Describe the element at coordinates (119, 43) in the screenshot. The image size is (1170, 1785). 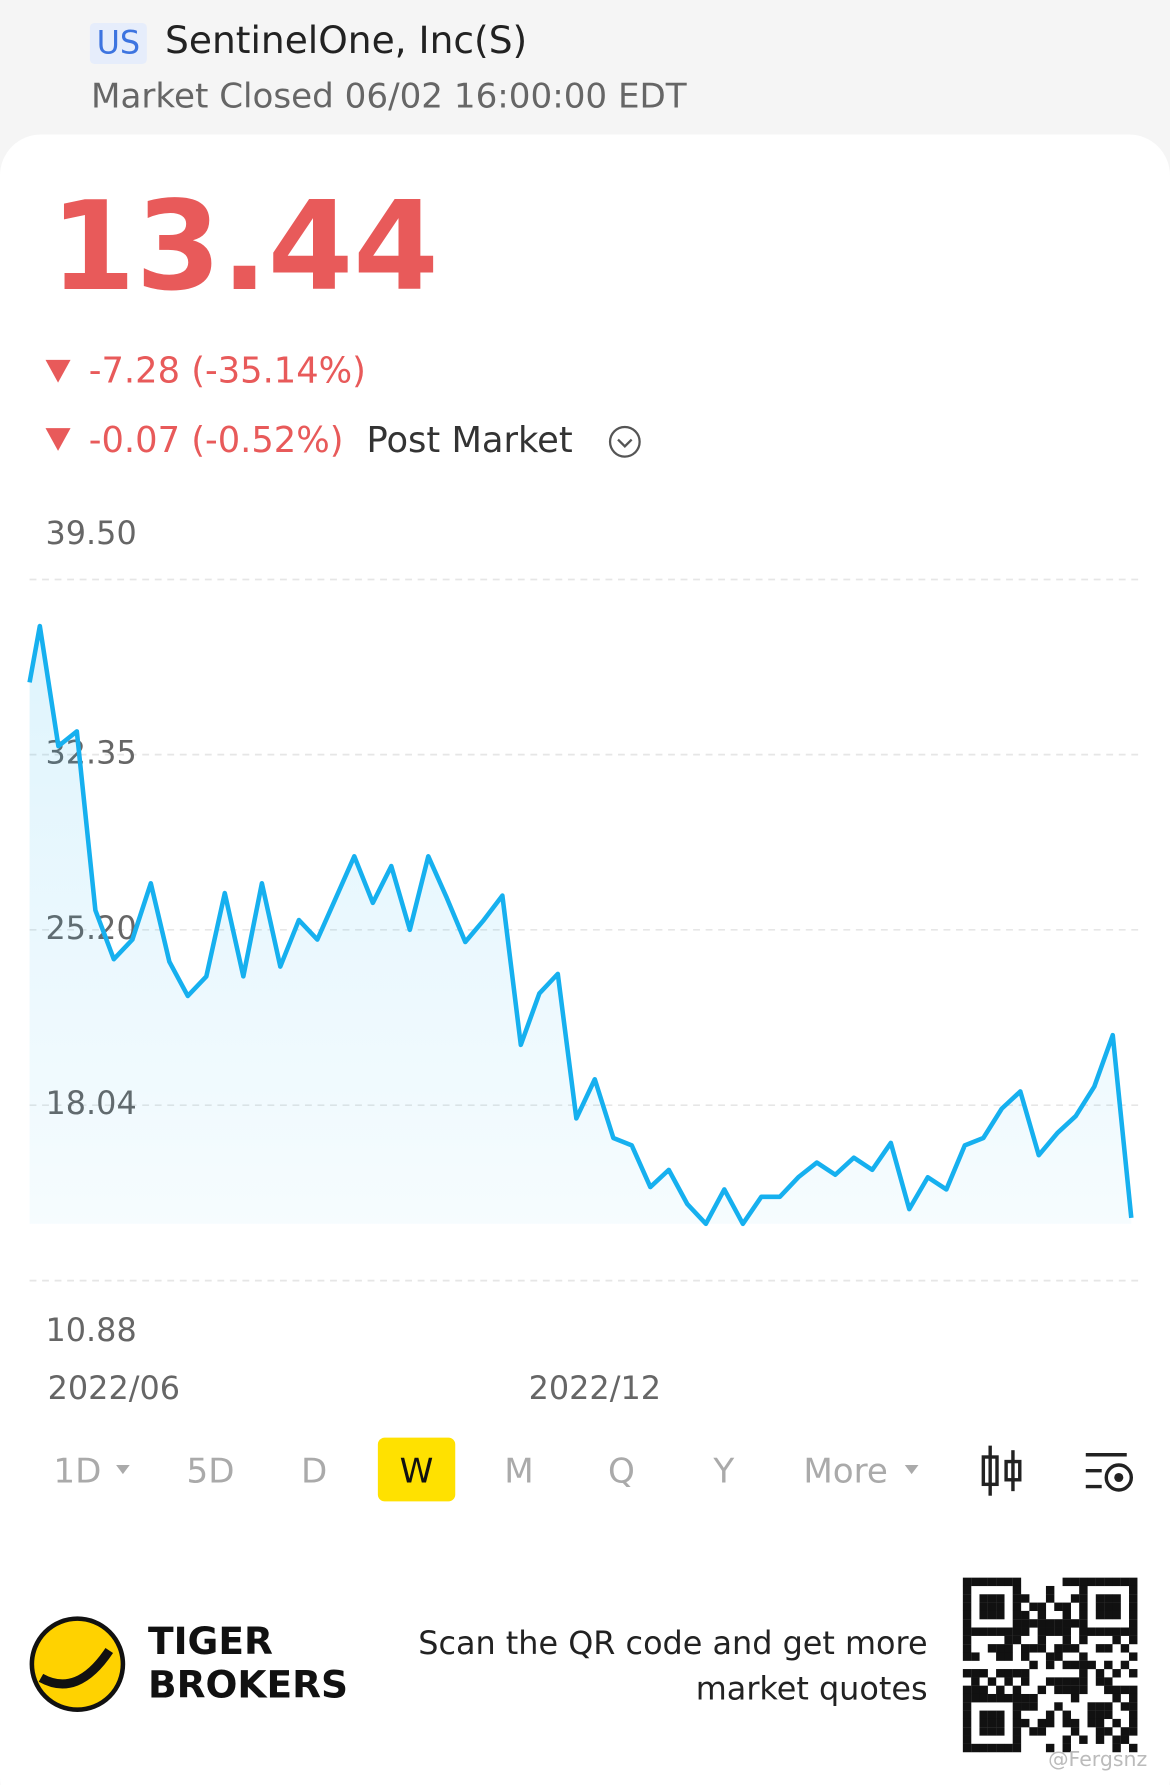
I see `market-label: US` at that location.